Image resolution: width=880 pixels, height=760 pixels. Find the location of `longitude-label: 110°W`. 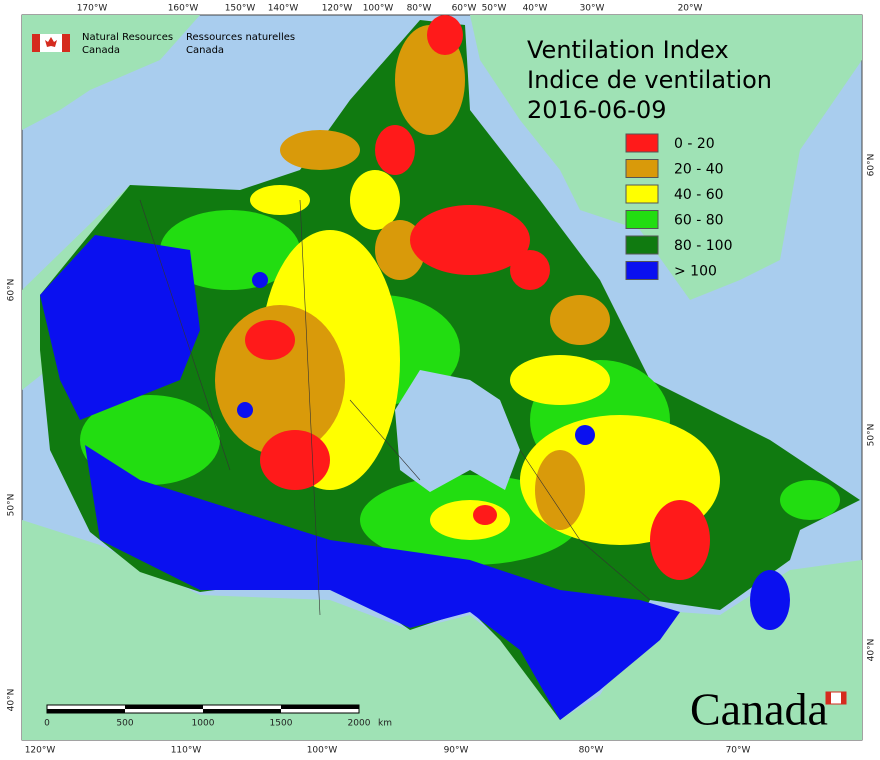

longitude-label: 110°W is located at coordinates (186, 751).